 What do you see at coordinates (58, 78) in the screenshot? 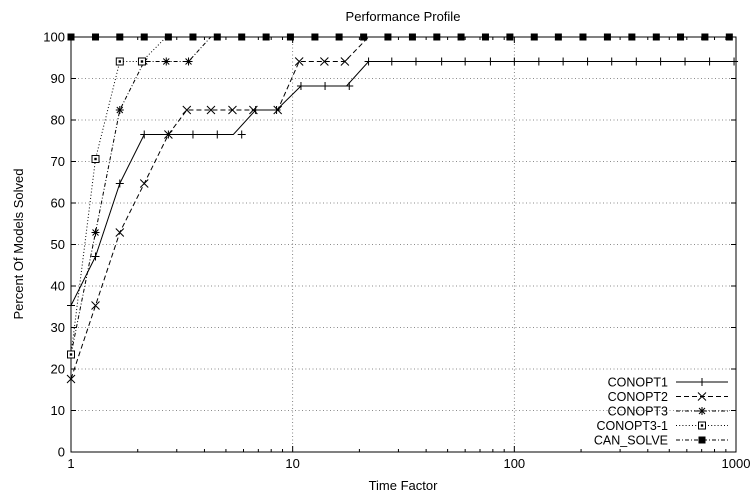
I see `y-tick-label: 90` at bounding box center [58, 78].